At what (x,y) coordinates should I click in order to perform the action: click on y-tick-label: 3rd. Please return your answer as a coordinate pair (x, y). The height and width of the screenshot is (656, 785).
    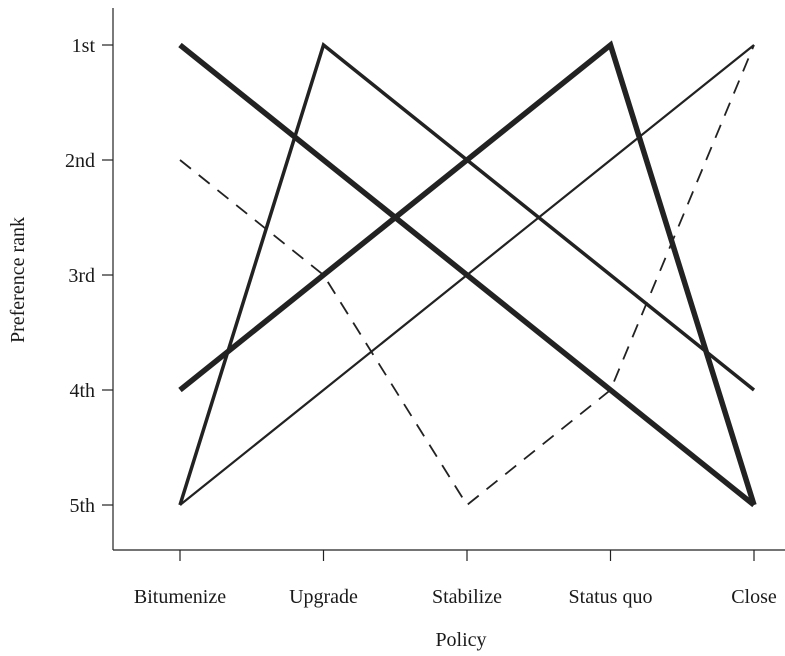
    Looking at the image, I should click on (81, 276).